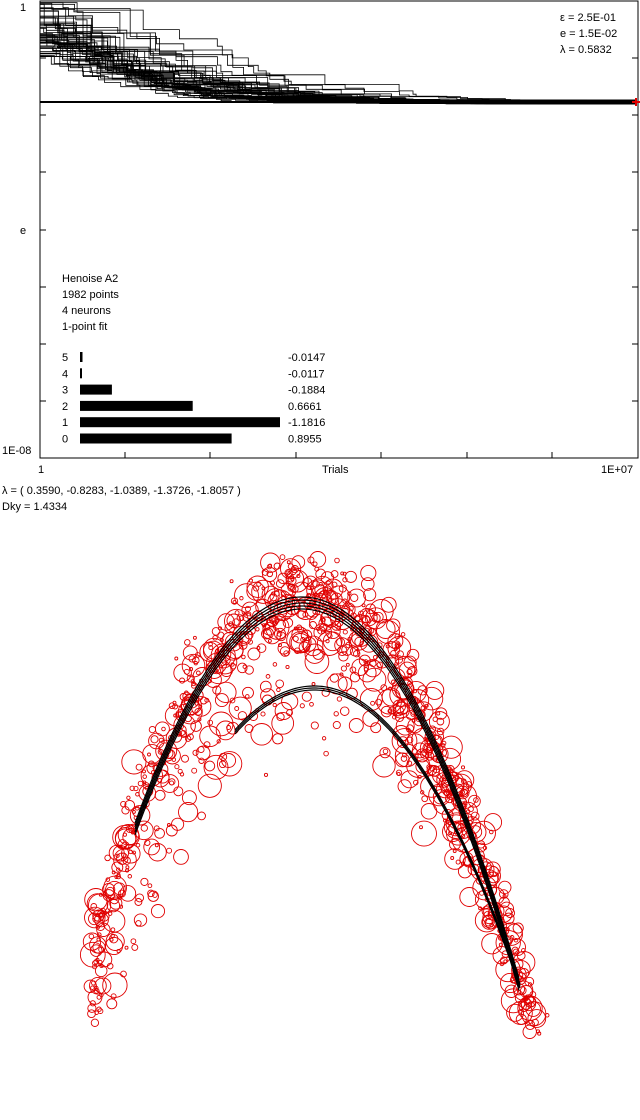  I want to click on convergence-curve, so click(338, 59).